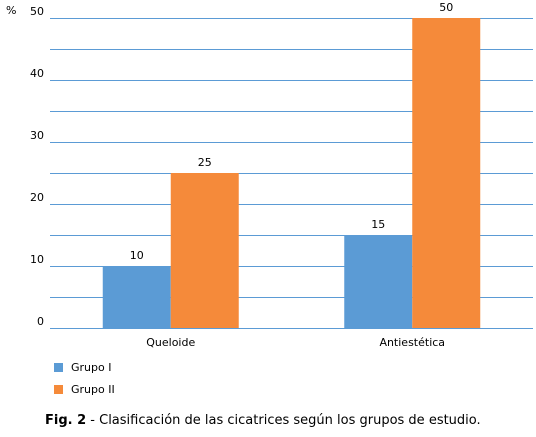 This screenshot has width=536, height=437. I want to click on legend-item-grupo-i: Grupo I, so click(84, 367).